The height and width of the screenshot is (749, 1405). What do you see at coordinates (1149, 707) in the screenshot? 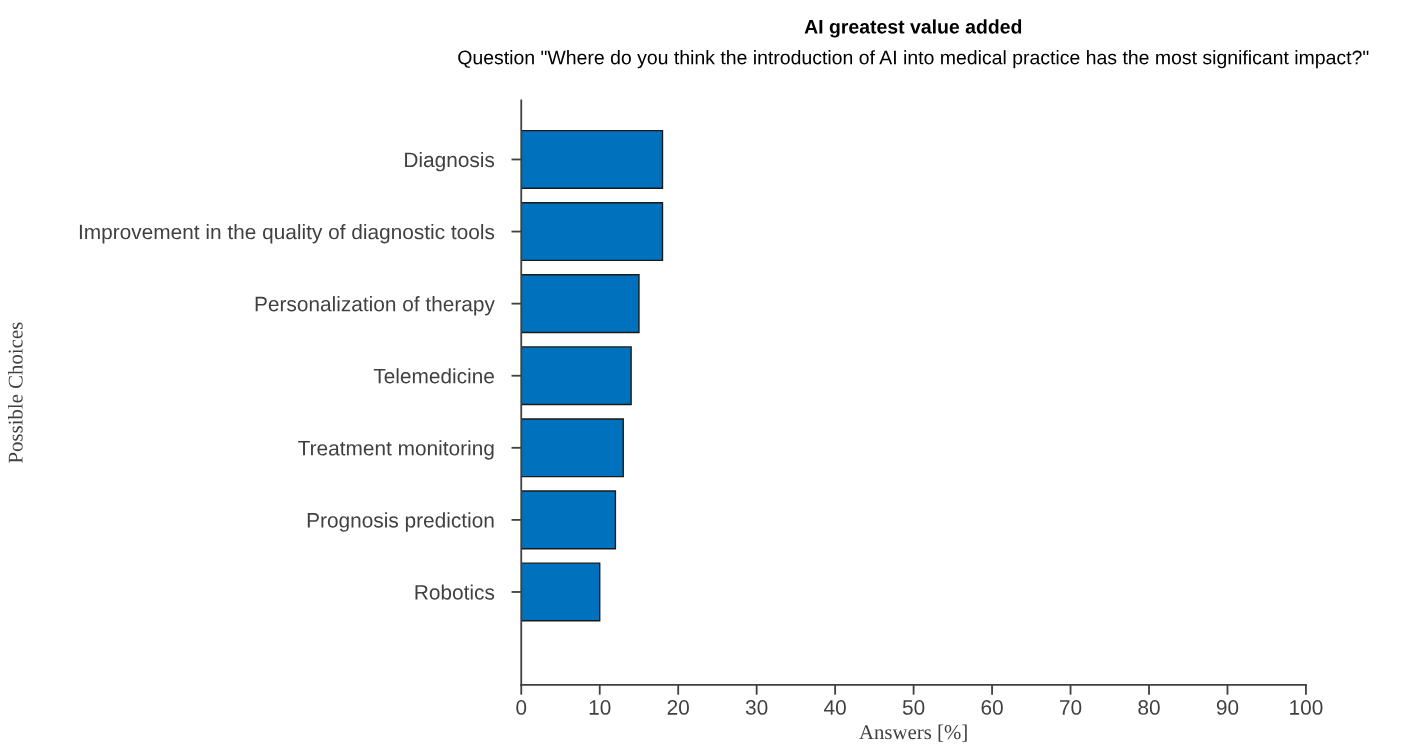
I see `x-tick-label: 80` at bounding box center [1149, 707].